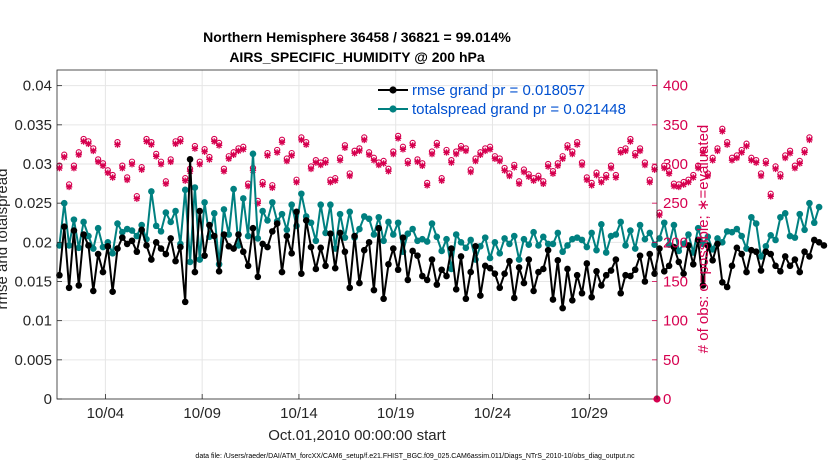  I want to click on tick-label-y-right: 400, so click(675, 86).